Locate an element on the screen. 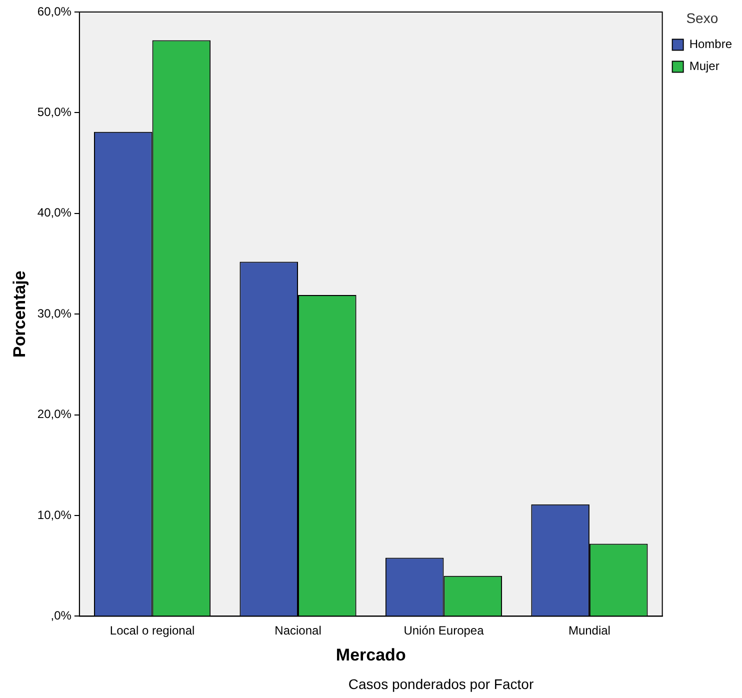 This screenshot has height=698, width=742. y-tick-label: 10,0% is located at coordinates (54, 515).